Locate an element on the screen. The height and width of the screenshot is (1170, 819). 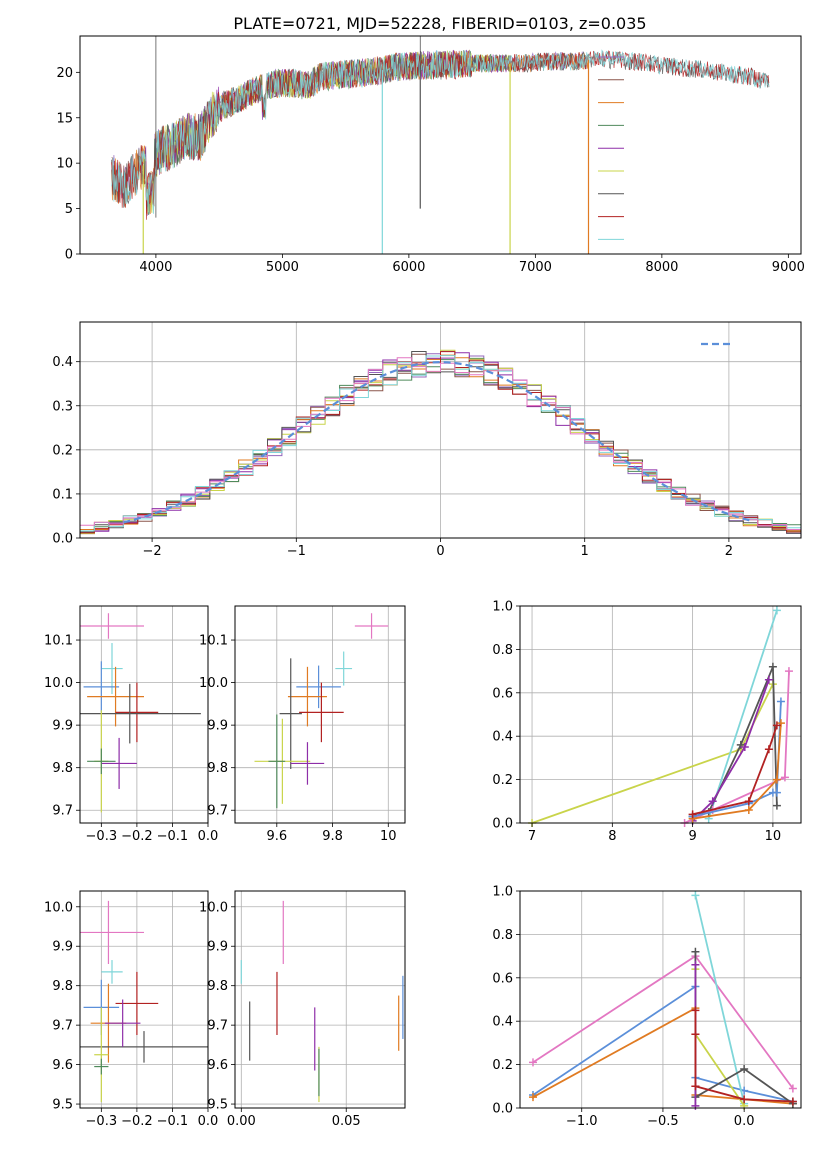
x-tick-label: −1.0 is located at coordinates (582, 1121).